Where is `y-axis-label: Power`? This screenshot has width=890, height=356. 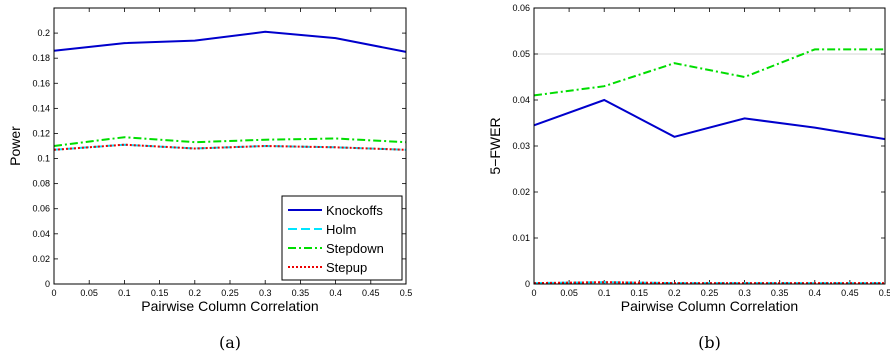
y-axis-label: Power is located at coordinates (15, 146).